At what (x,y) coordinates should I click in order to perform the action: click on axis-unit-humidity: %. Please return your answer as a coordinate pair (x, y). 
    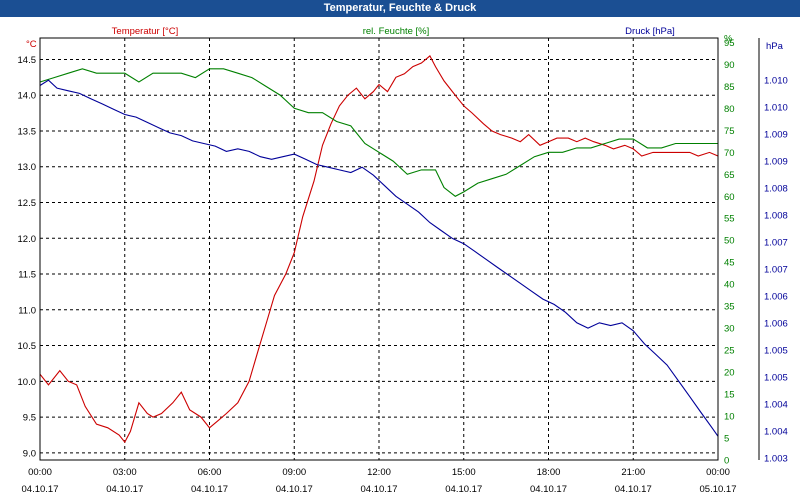
    Looking at the image, I should click on (728, 39).